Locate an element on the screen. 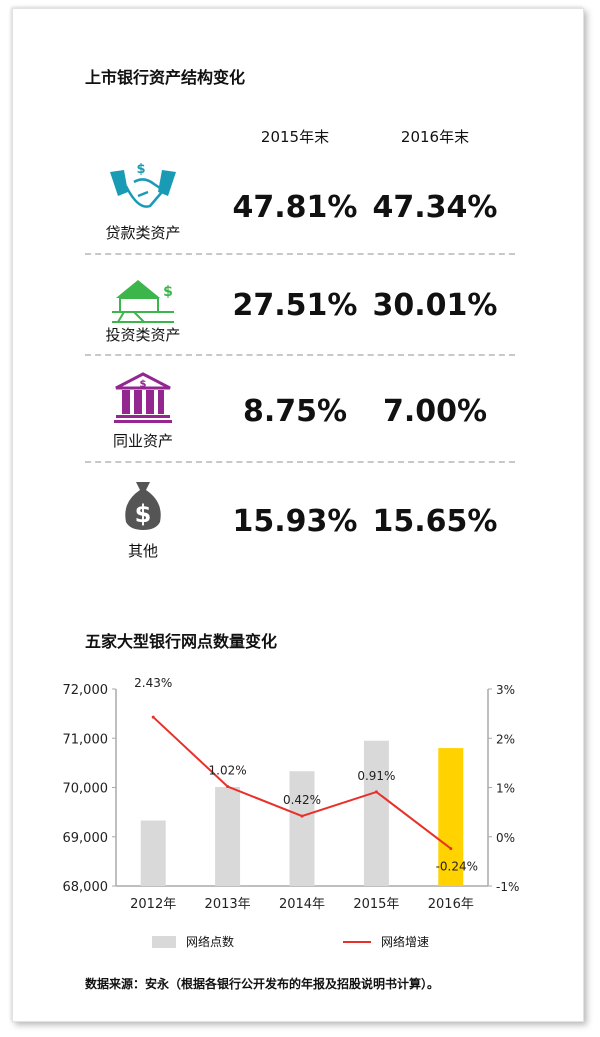 This screenshot has width=600, height=1037. handshake-dollar-icon: $ is located at coordinates (143, 185).